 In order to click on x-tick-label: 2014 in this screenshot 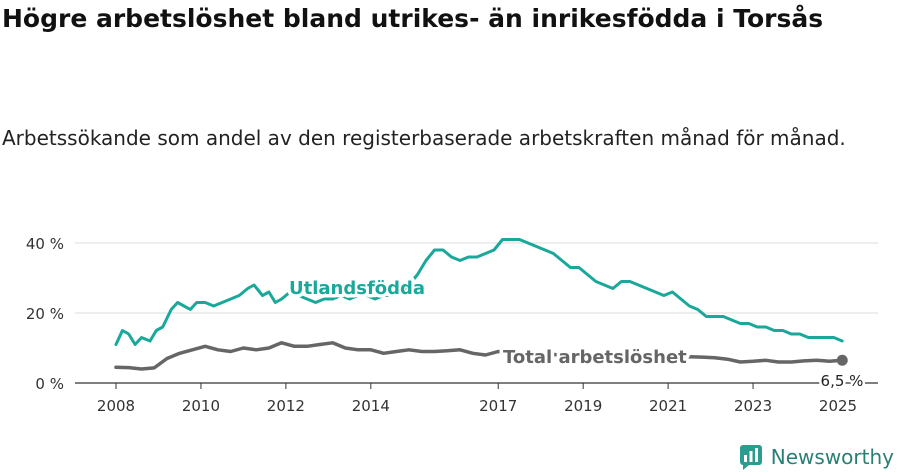, I will do `click(371, 406)`.